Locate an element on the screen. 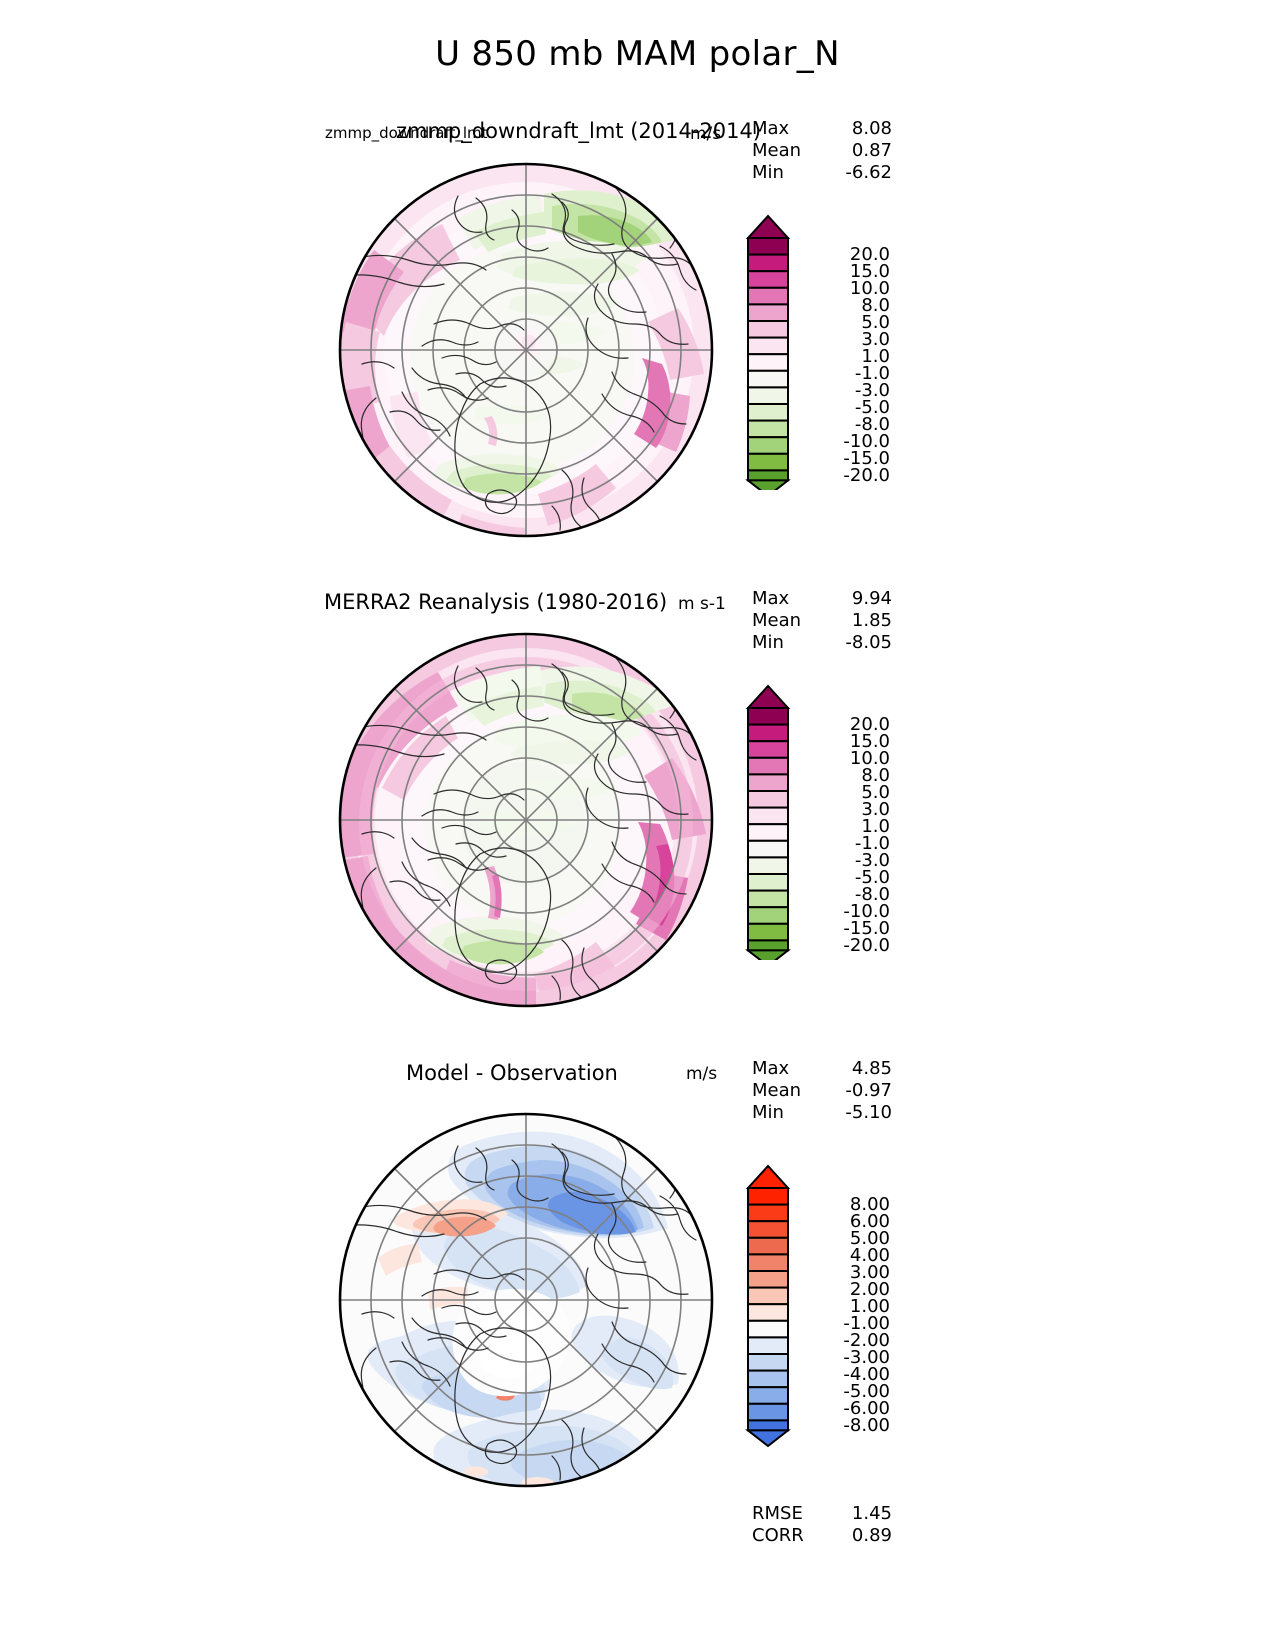  panel-observation-units: m s-1 is located at coordinates (702, 604).